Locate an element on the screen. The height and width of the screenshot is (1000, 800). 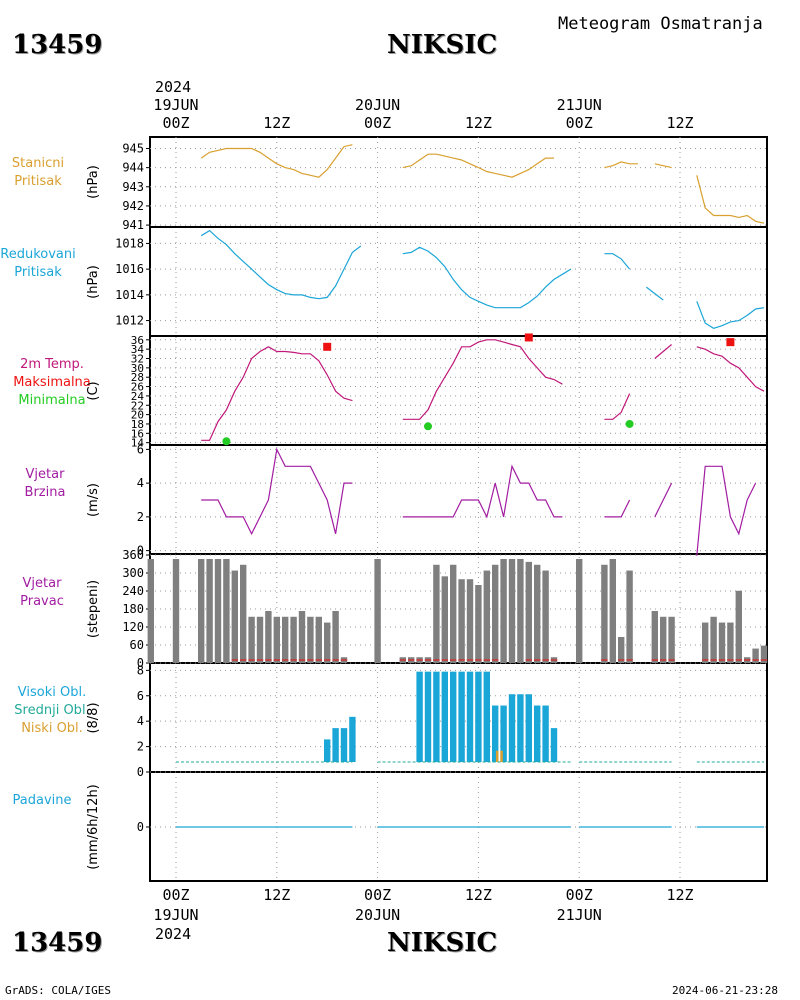
y-tick-label: 22 is located at coordinates (137, 405).